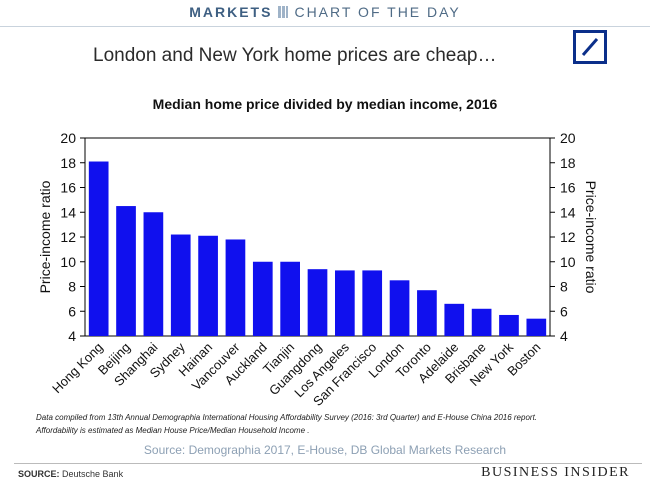  What do you see at coordinates (509, 325) in the screenshot?
I see `bar-new-york` at bounding box center [509, 325].